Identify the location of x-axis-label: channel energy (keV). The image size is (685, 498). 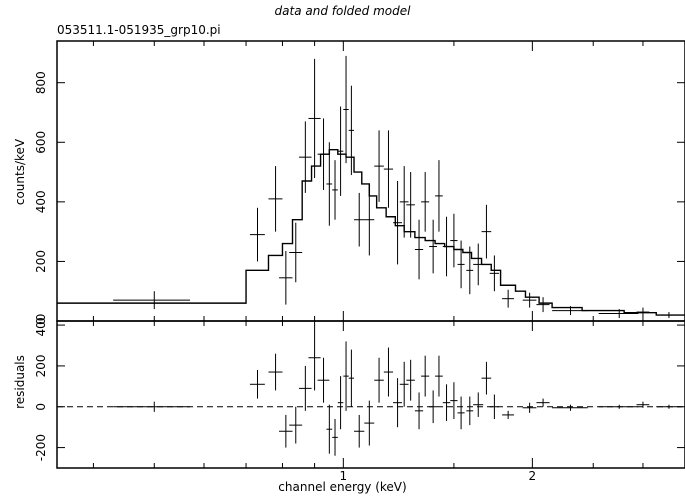
(342, 487).